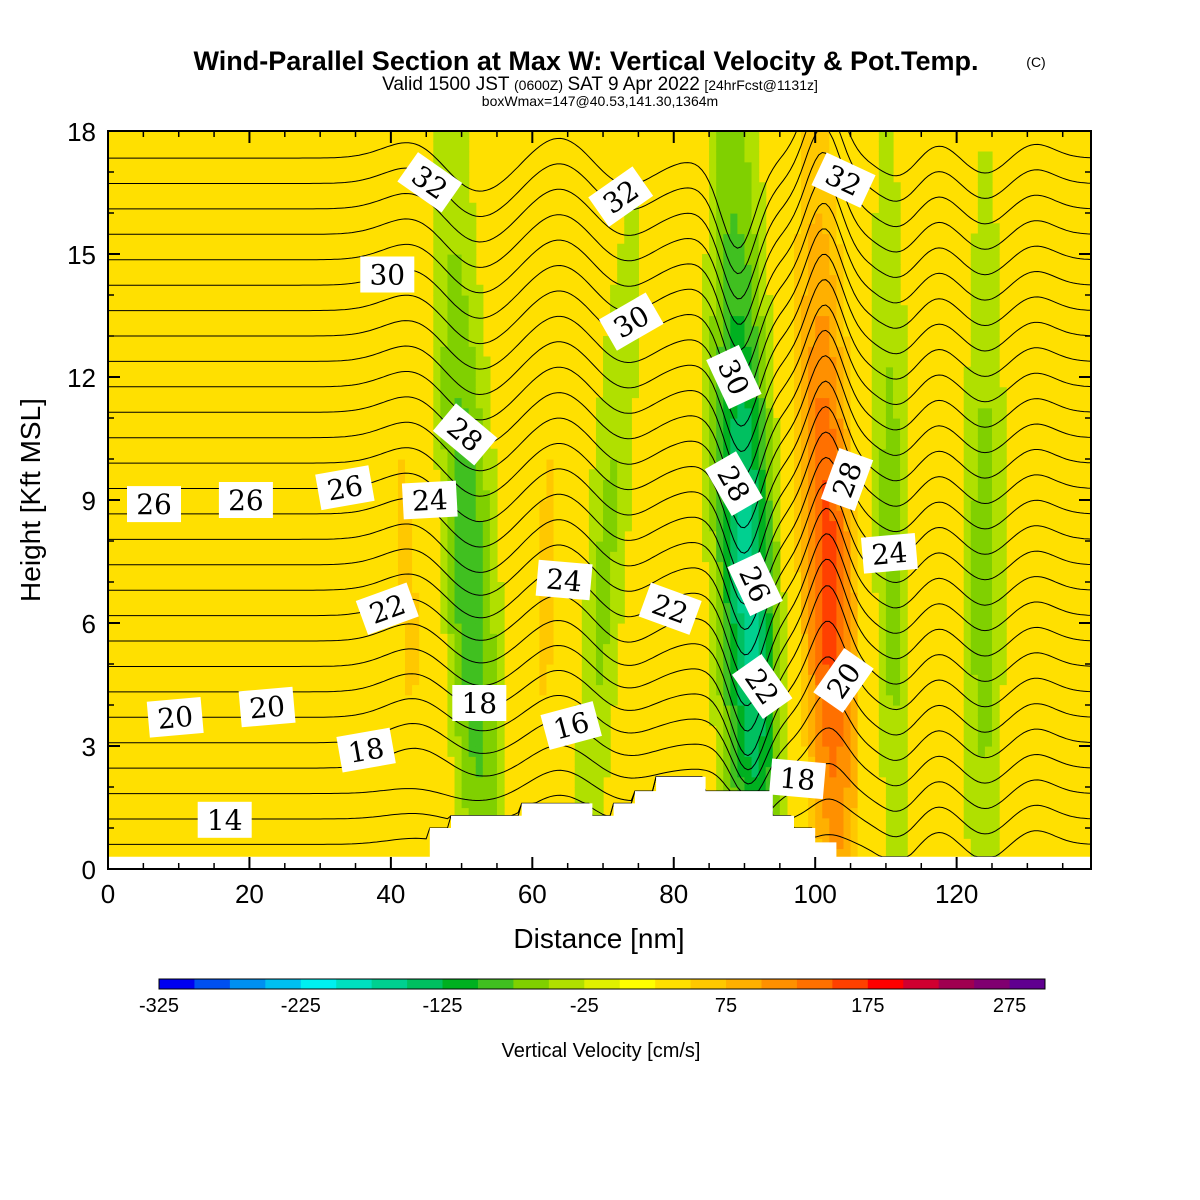 The height and width of the screenshot is (1200, 1200). What do you see at coordinates (673, 894) in the screenshot?
I see `x-tick-label: 80` at bounding box center [673, 894].